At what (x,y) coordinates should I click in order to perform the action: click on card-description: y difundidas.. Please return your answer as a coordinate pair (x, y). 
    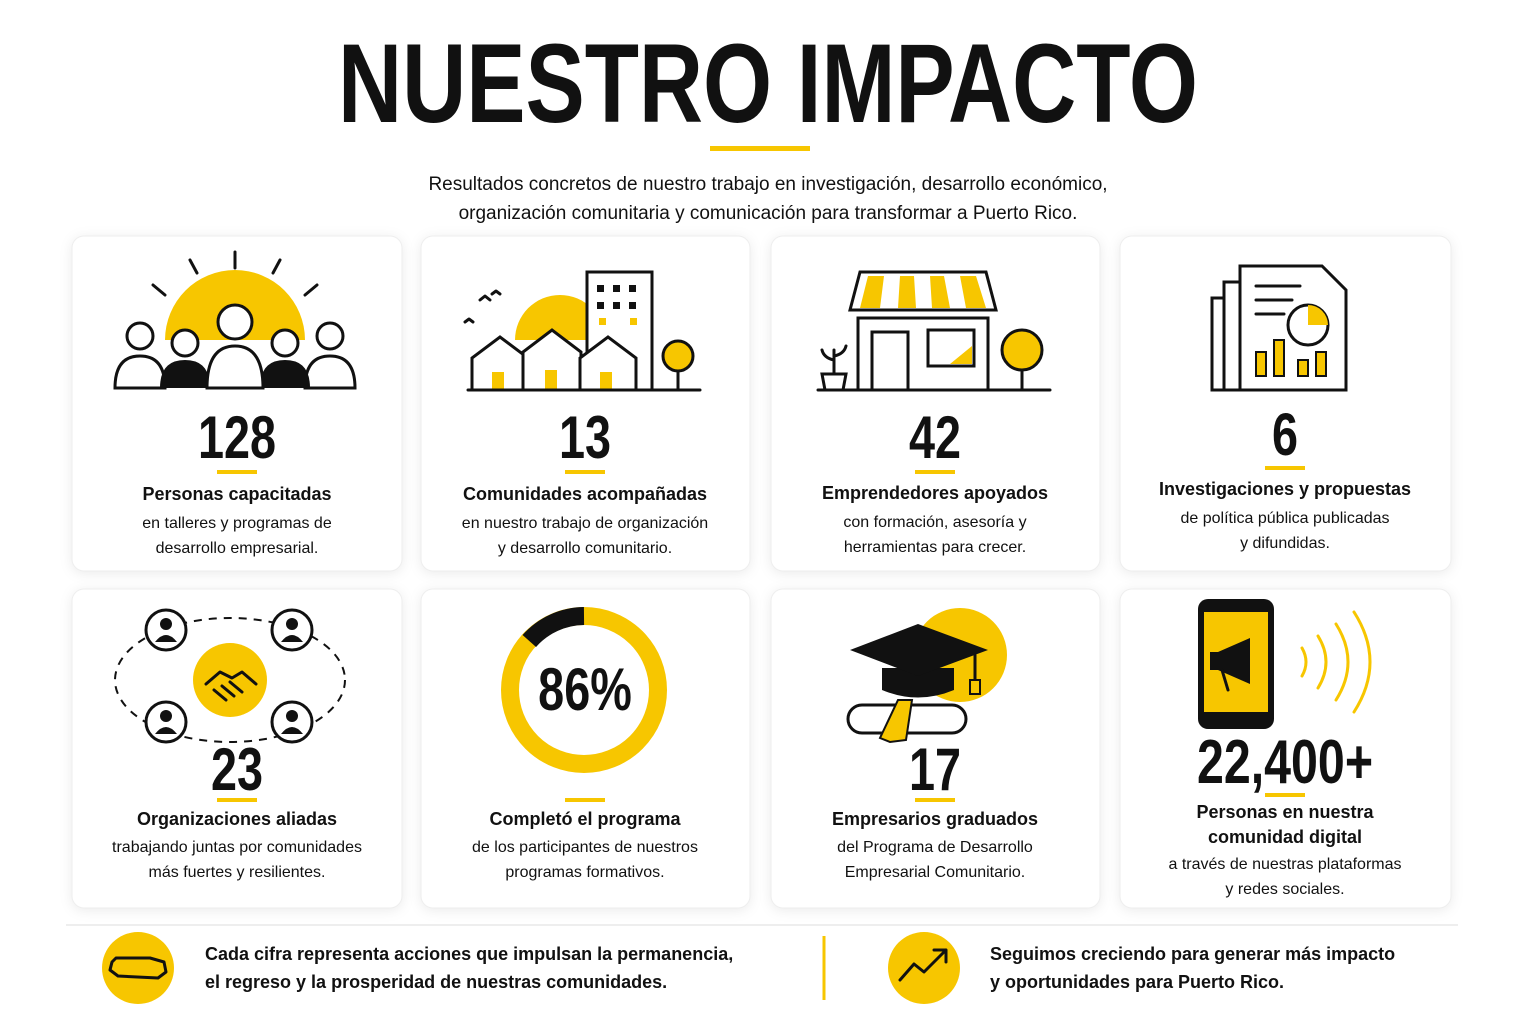
    Looking at the image, I should click on (1285, 543).